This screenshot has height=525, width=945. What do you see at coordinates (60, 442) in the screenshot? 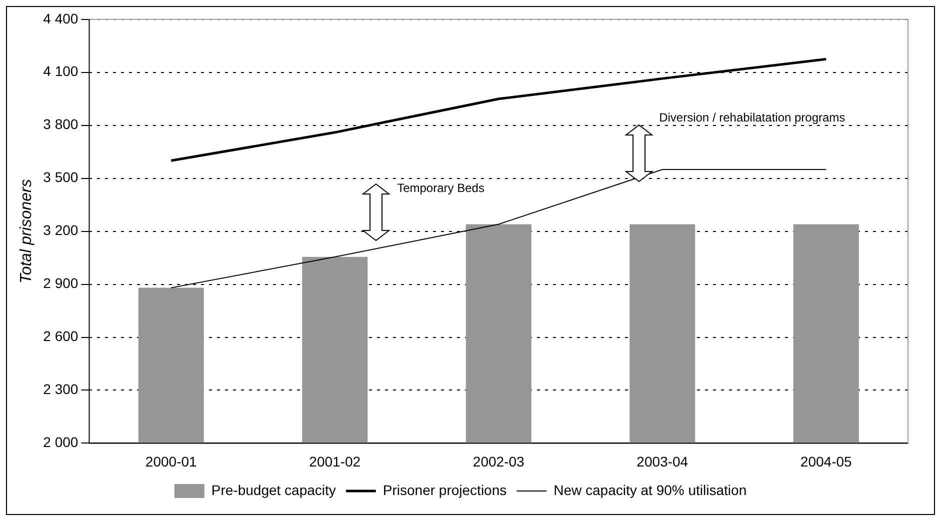
I see `y-tick-label: 2 000` at bounding box center [60, 442].